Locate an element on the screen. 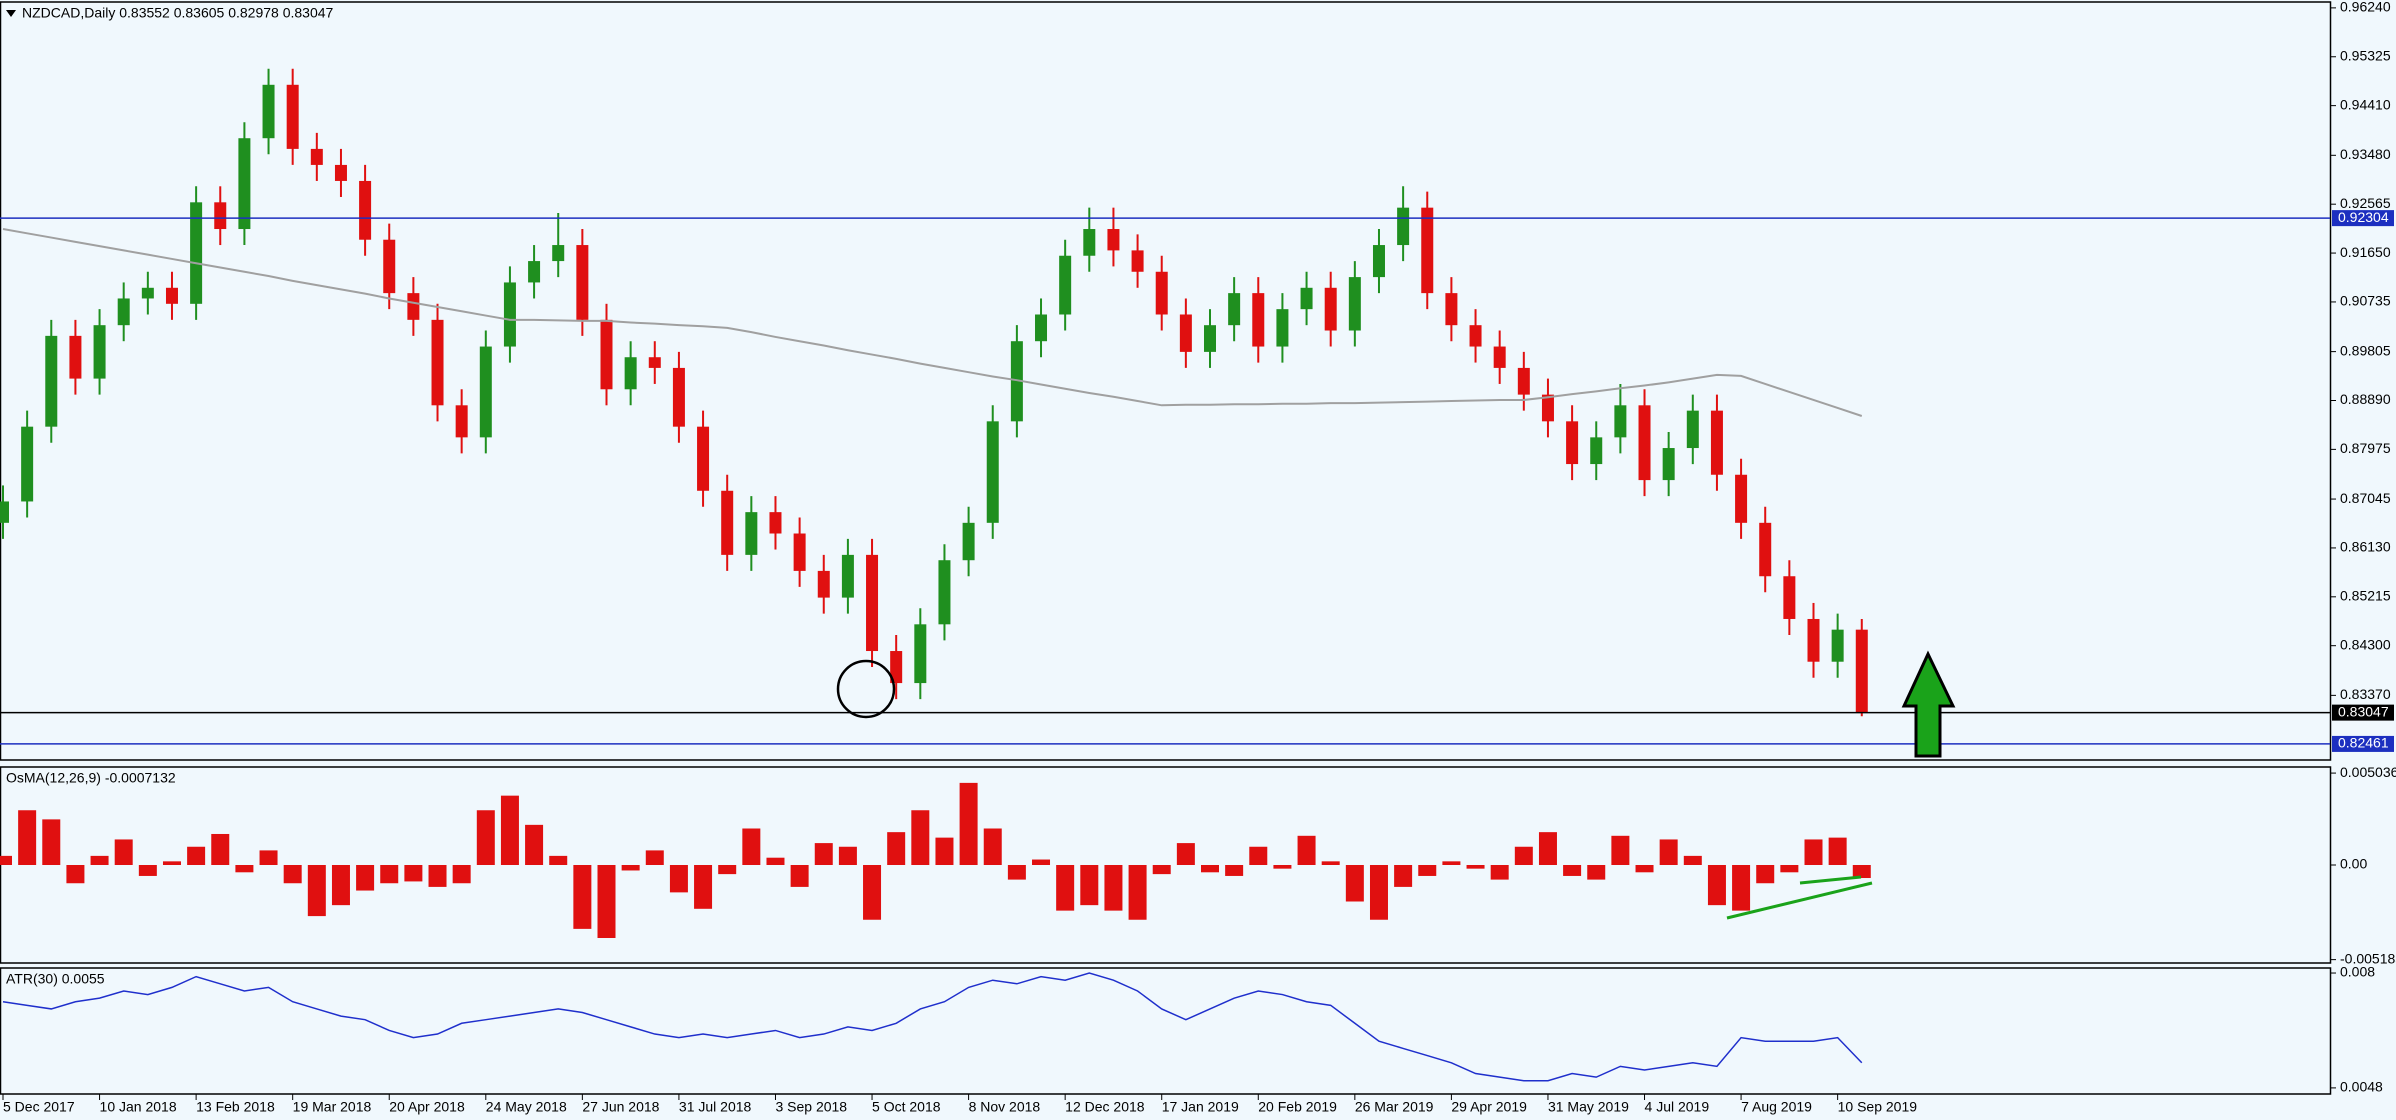 Image resolution: width=2396 pixels, height=1120 pixels. y-tick-label: 0.88890 is located at coordinates (2365, 399).